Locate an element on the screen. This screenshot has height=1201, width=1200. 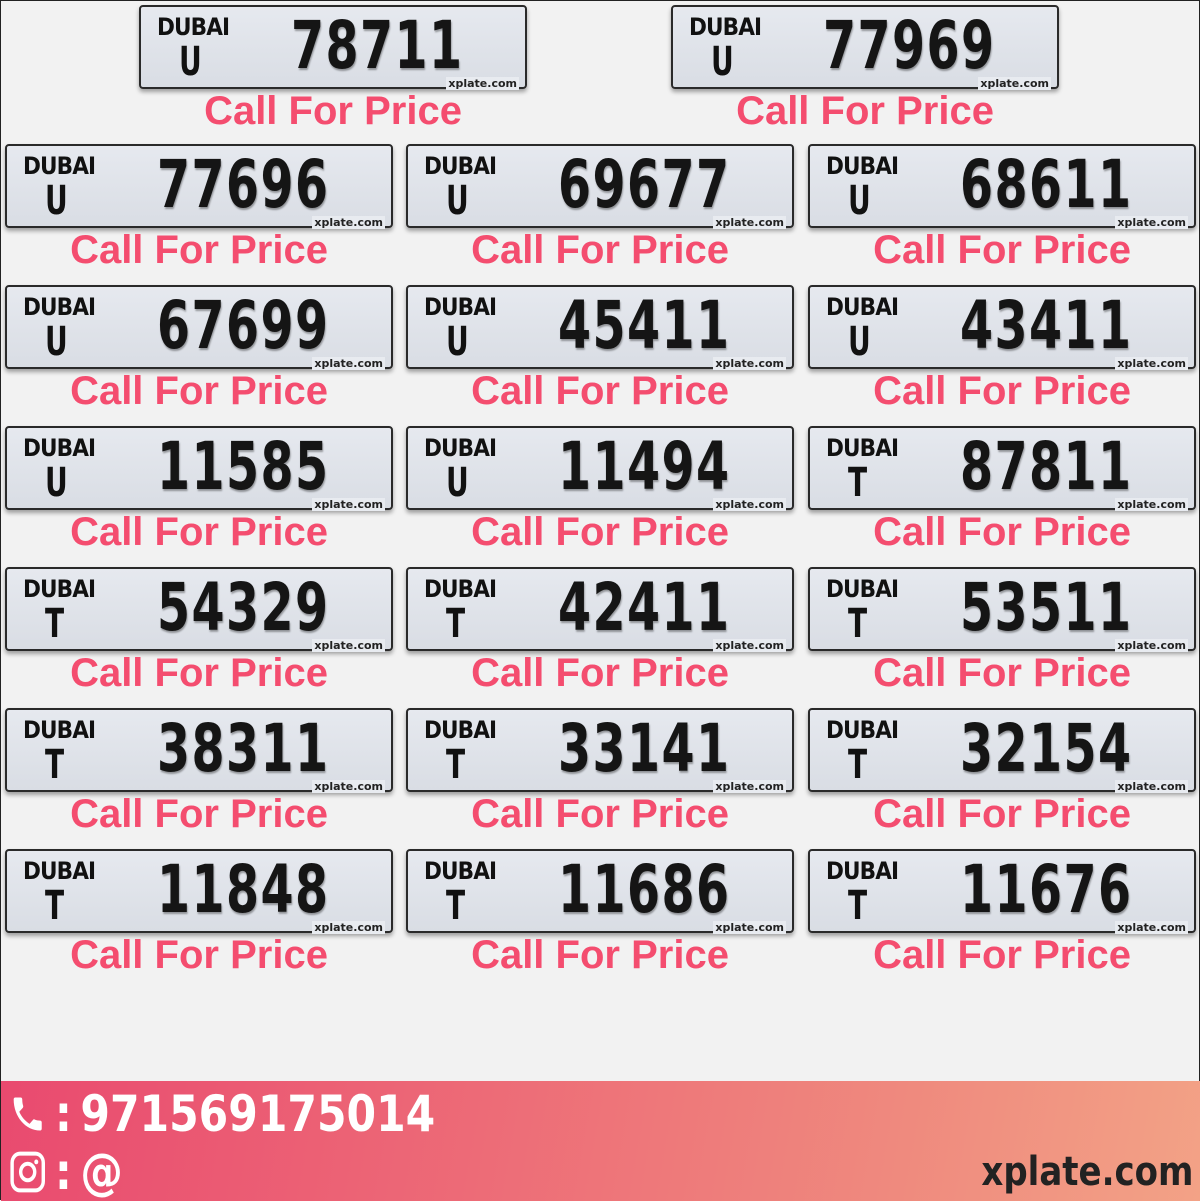
plate-listing: DUBAI T 11848 xplate.com Call For Price is located at coordinates (199, 919).